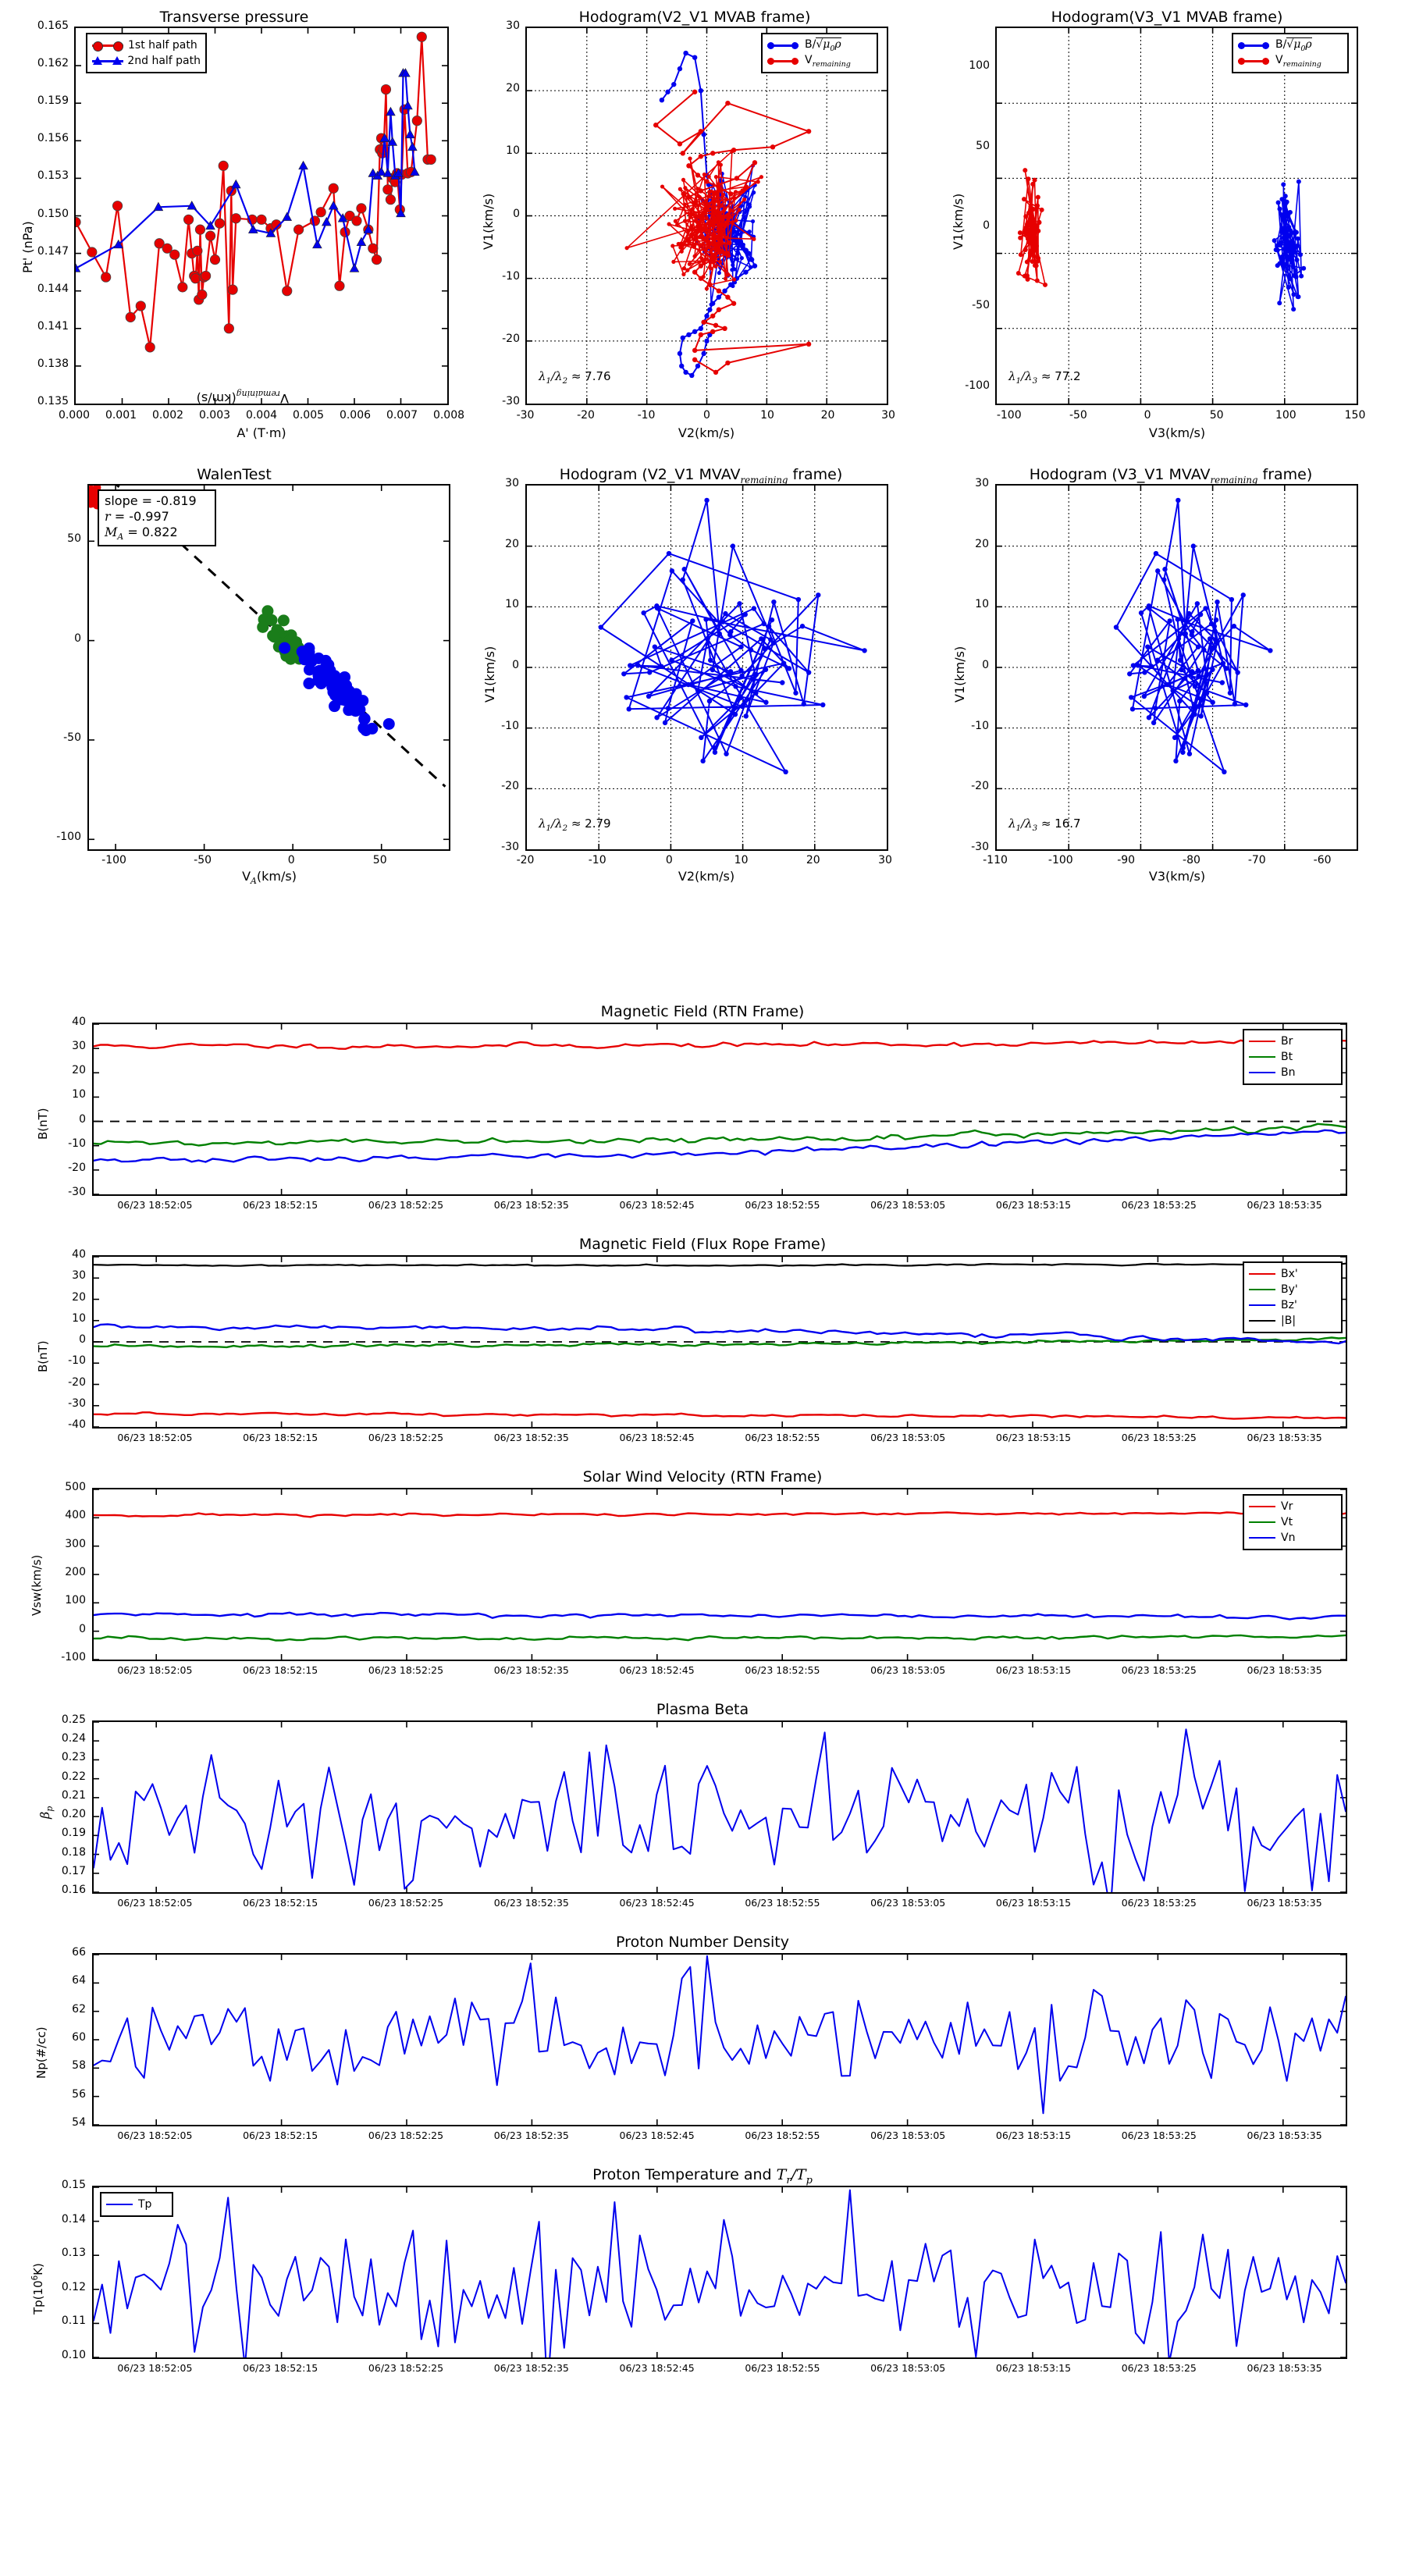 The image size is (1405, 2576). What do you see at coordinates (977, 385) in the screenshot?
I see `y-tick: -100` at bounding box center [977, 385].